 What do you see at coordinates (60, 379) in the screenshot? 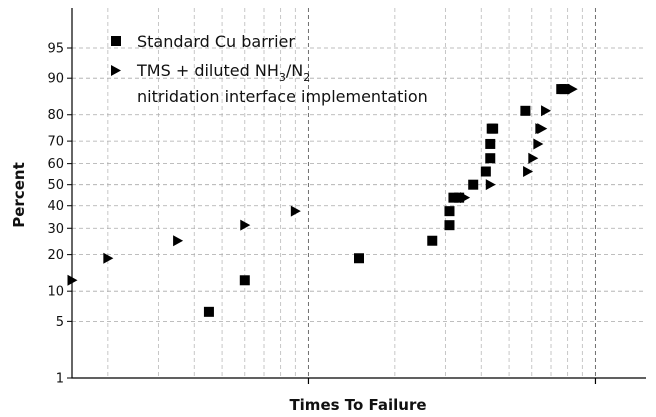
I see `y-tick-label: 1` at bounding box center [60, 379].